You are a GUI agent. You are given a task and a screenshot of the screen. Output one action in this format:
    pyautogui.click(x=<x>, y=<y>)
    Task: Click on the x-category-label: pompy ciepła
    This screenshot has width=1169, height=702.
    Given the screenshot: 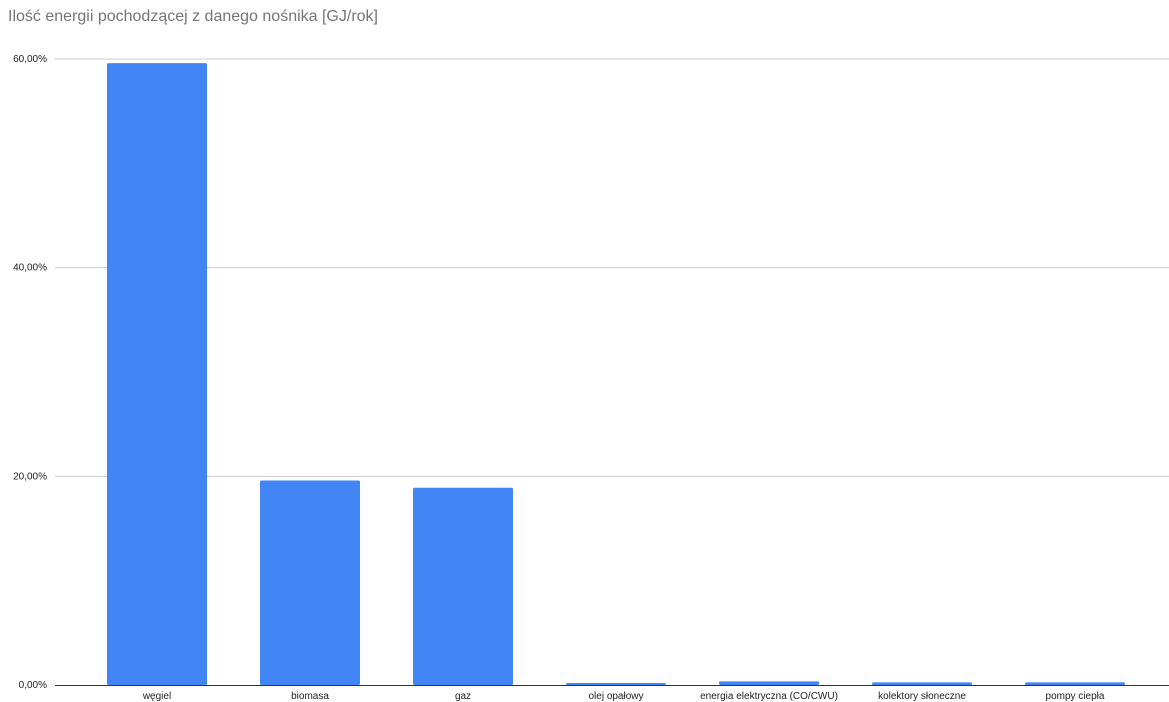 What is the action you would take?
    pyautogui.click(x=1075, y=696)
    